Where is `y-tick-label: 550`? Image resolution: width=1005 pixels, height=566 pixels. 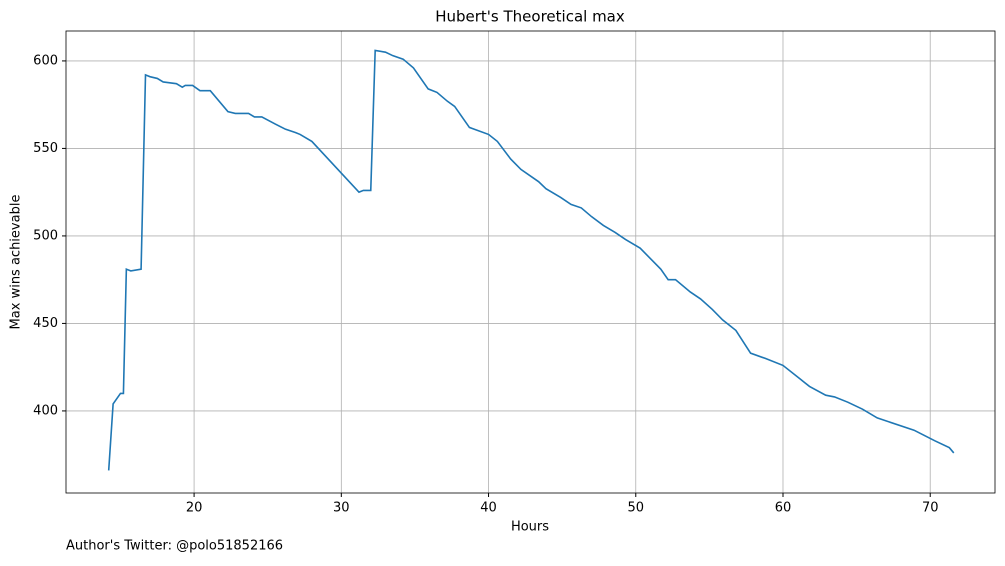 y-tick-label: 550 is located at coordinates (45, 148).